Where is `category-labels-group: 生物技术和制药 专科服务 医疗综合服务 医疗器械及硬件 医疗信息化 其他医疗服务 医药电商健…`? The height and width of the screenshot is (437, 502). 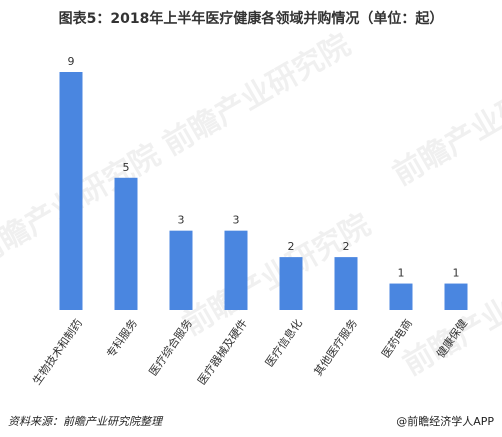
category-labels-group: 生物技术和制药 专科服务 医疗综合服务 医疗器械及硬件 医疗信息化 其他医疗服务 医药电商健… is located at coordinates (249, 351).